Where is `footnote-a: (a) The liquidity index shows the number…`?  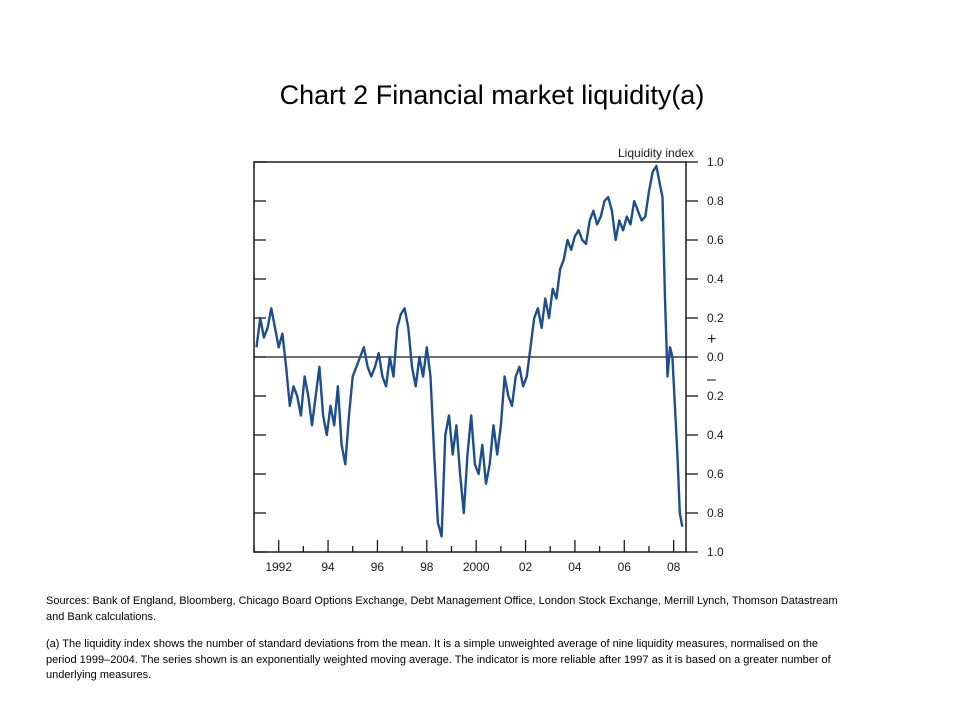 footnote-a: (a) The liquidity index shows the number… is located at coordinates (438, 659).